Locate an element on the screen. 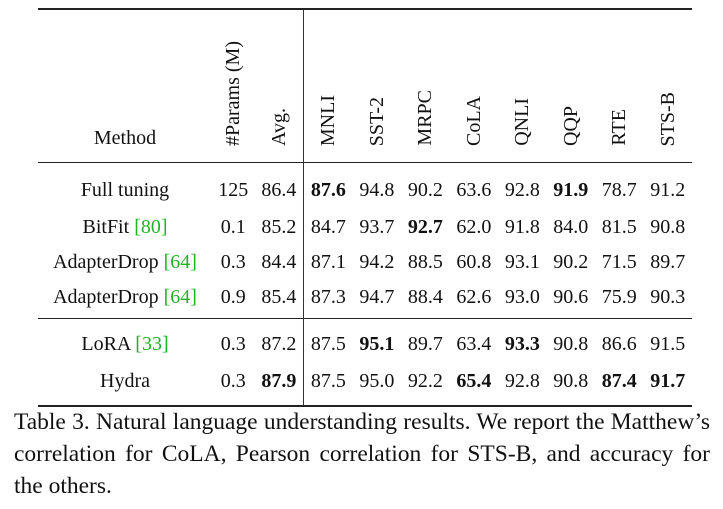 The width and height of the screenshot is (723, 509). avg-cell: 87.2 is located at coordinates (279, 344).